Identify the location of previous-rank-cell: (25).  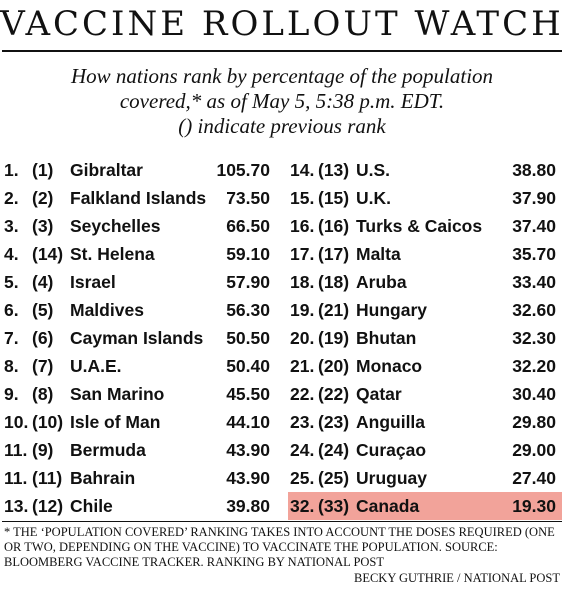
(334, 478).